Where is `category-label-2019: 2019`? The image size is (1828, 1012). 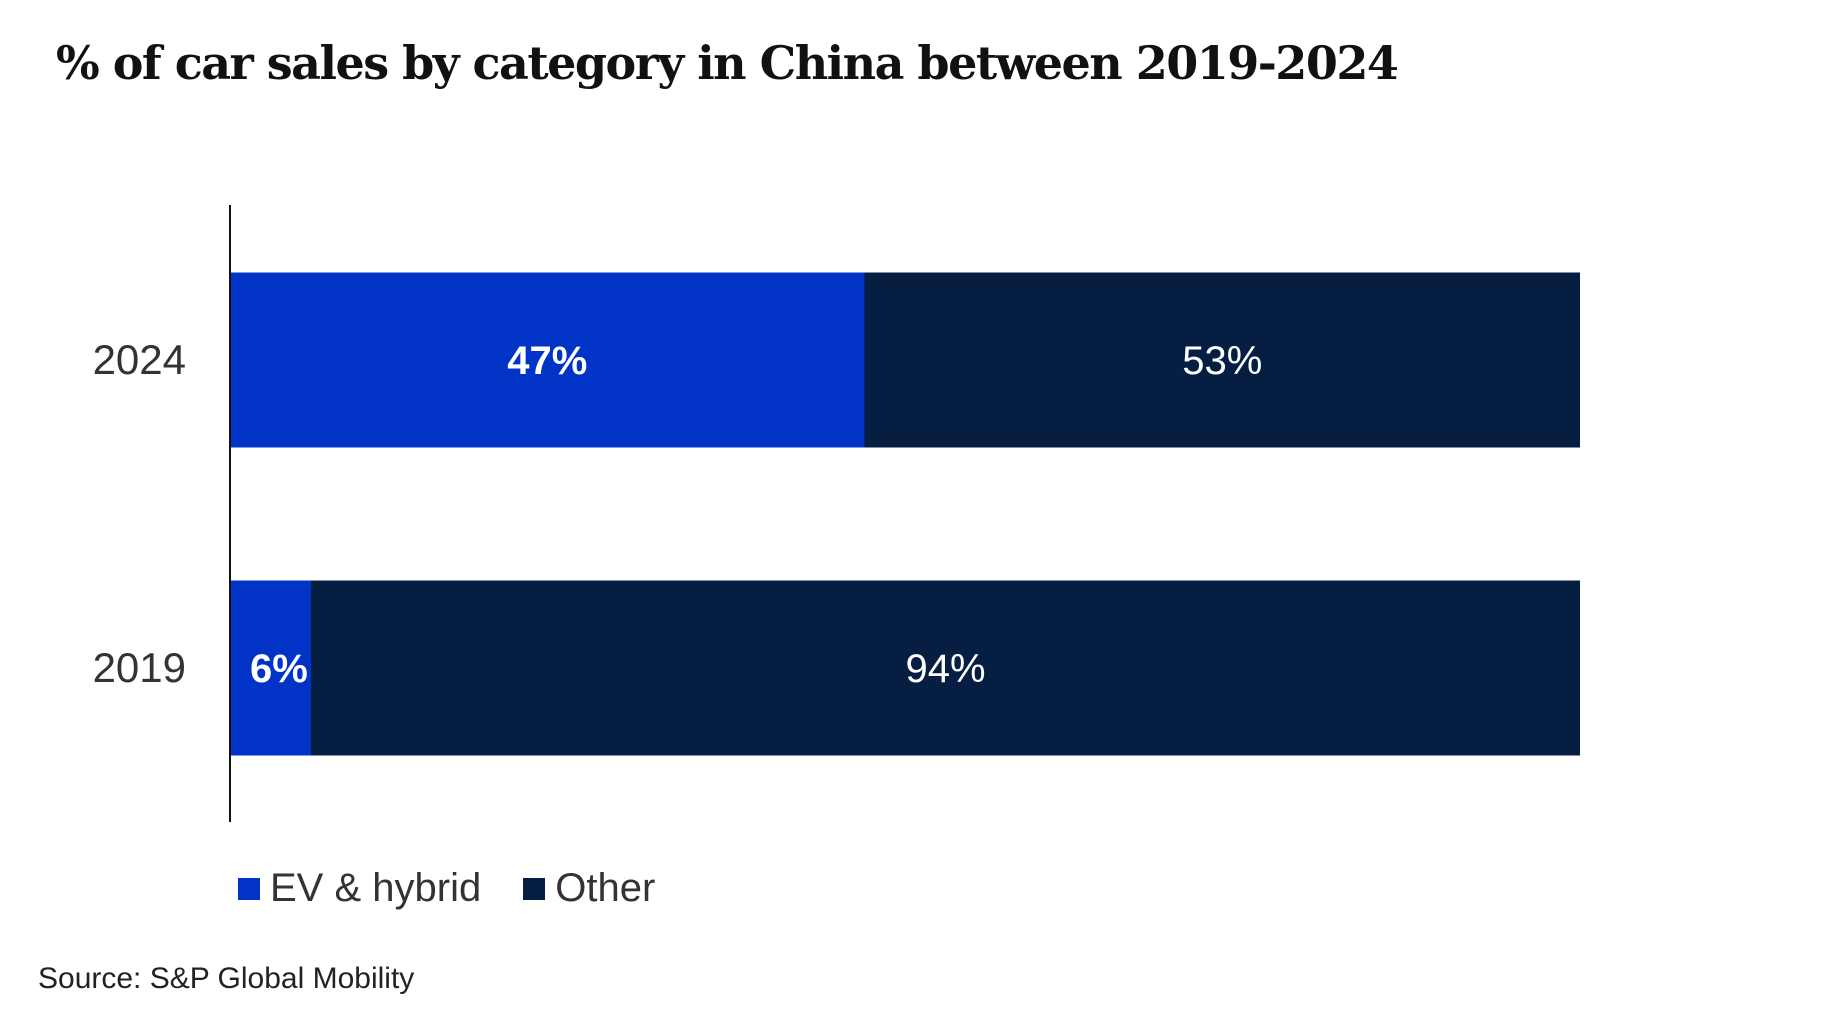 category-label-2019: 2019 is located at coordinates (139, 667).